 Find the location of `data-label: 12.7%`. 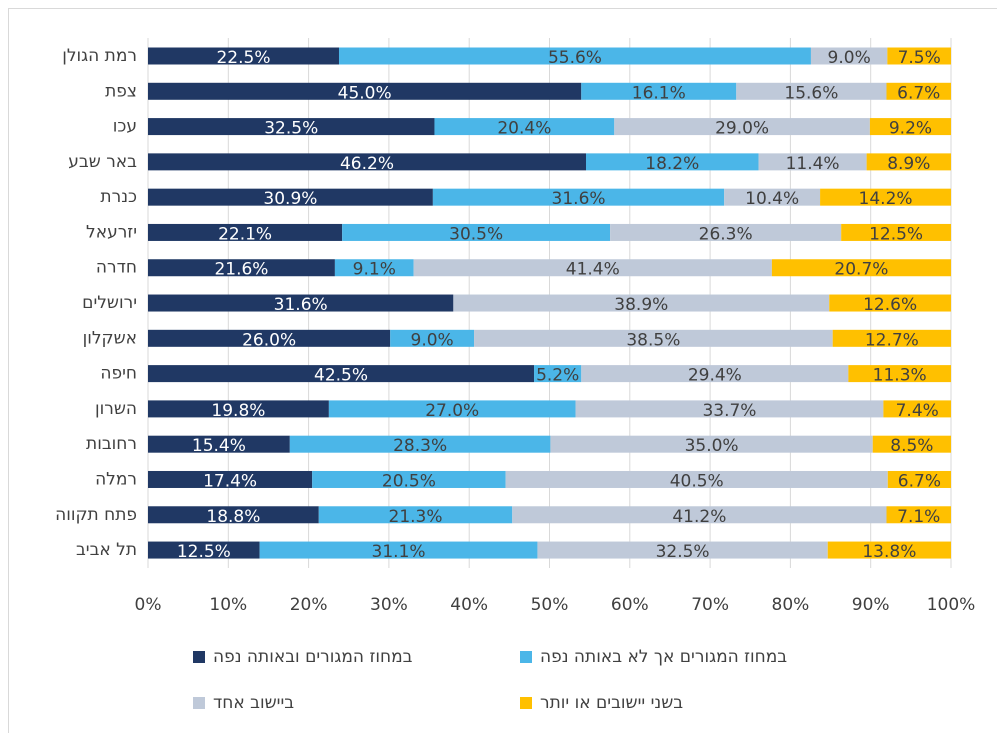

data-label: 12.7% is located at coordinates (892, 340).